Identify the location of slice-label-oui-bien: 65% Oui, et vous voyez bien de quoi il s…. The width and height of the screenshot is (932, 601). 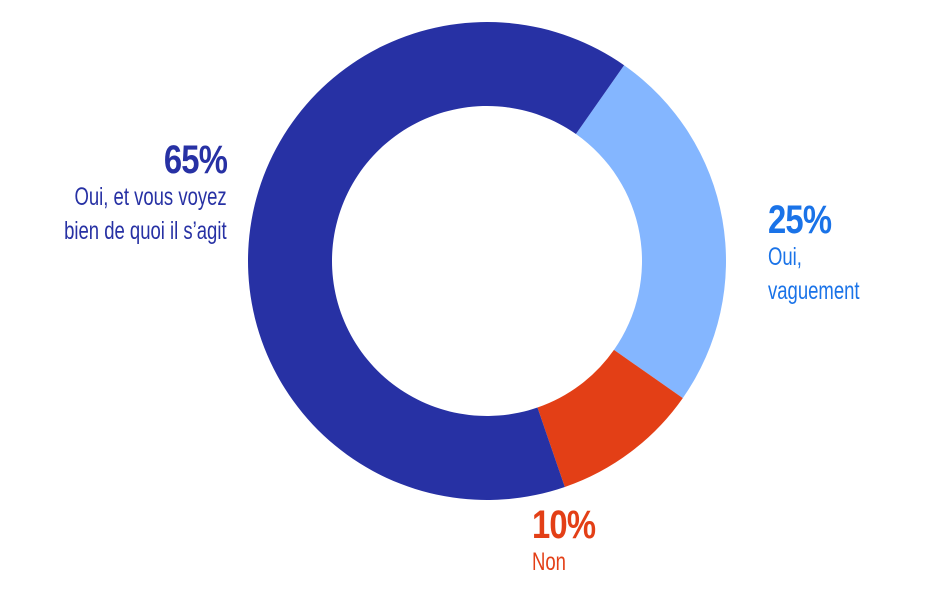
(117, 193).